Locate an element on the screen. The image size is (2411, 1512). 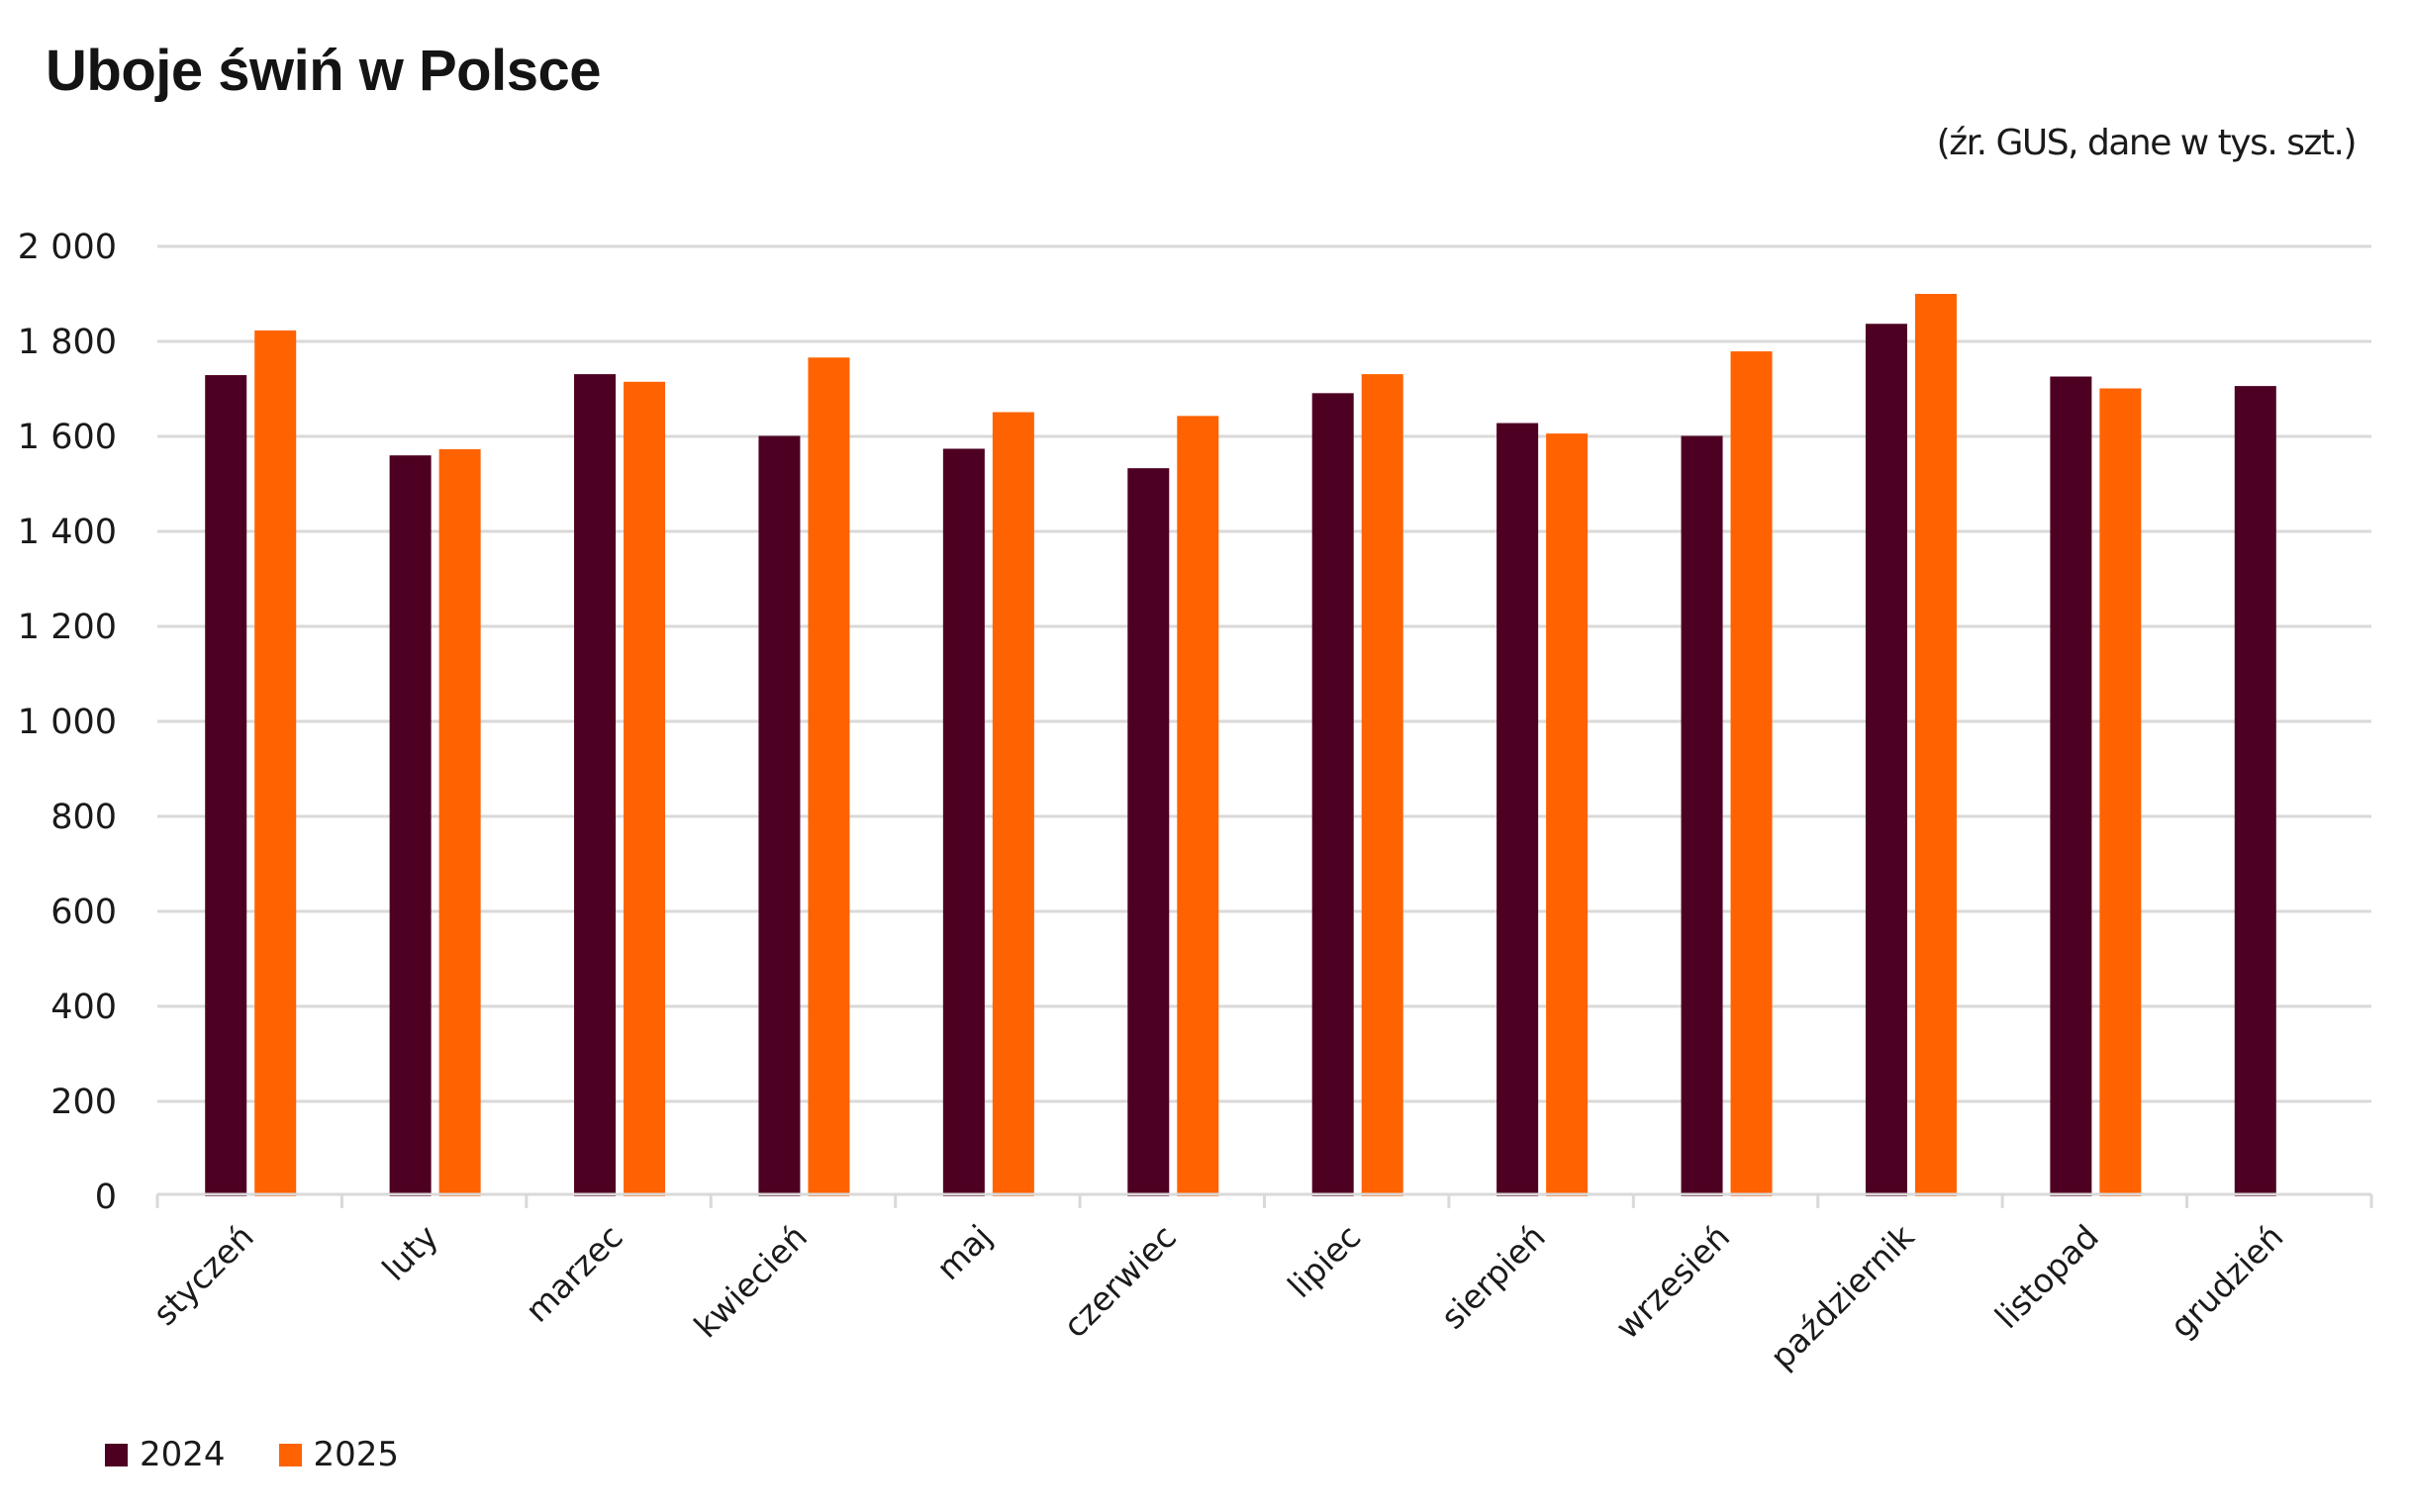
y-tick-label: 1 000 is located at coordinates (67, 722).